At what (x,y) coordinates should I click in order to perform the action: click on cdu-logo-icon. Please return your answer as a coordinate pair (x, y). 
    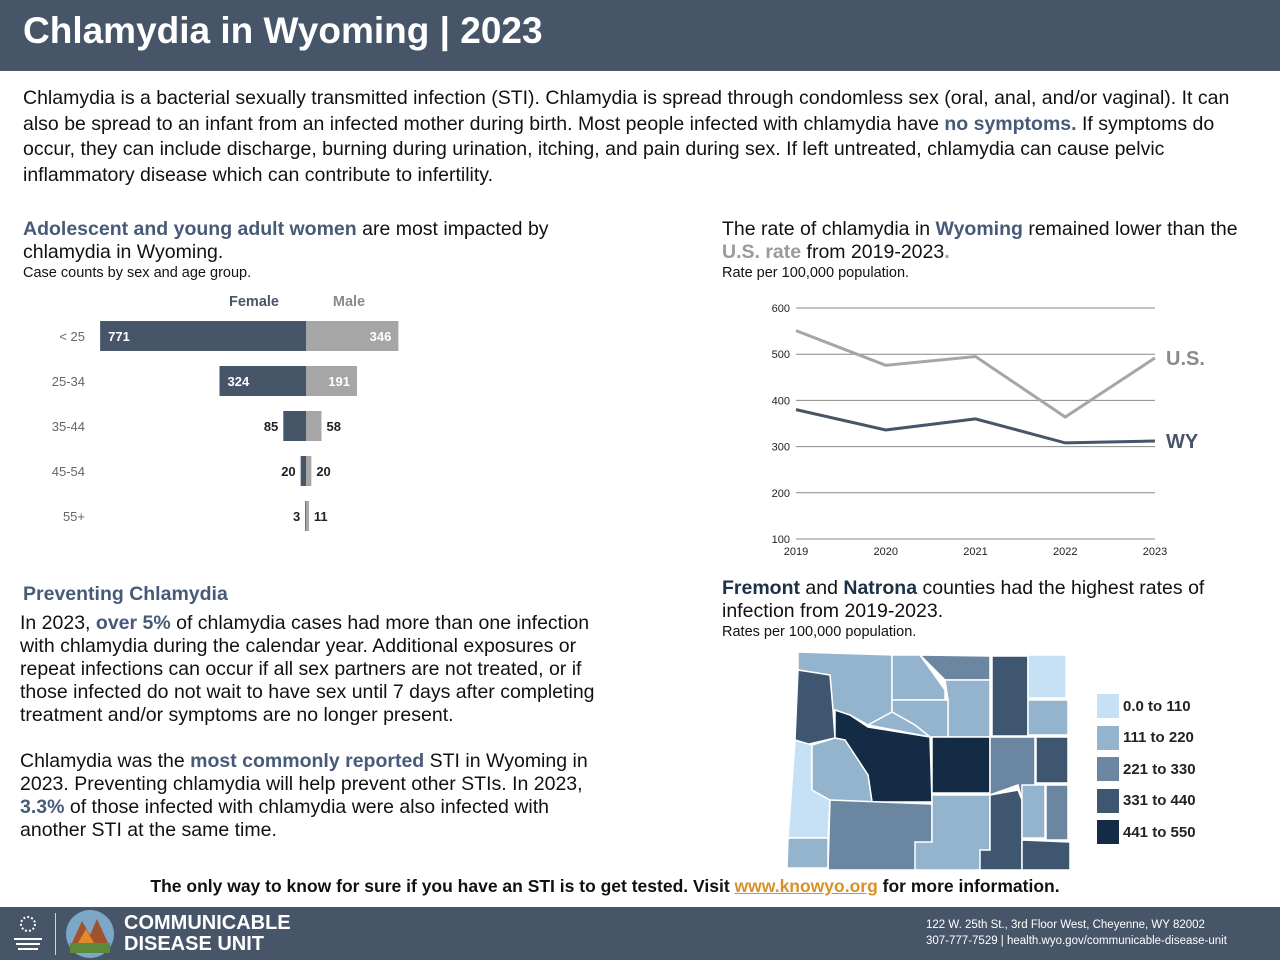
    Looking at the image, I should click on (90, 934).